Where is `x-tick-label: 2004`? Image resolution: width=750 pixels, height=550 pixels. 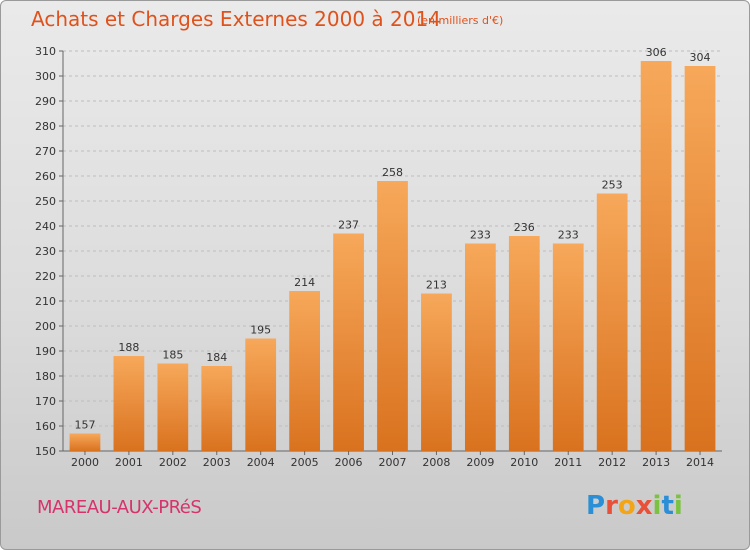 x-tick-label: 2004 is located at coordinates (261, 462).